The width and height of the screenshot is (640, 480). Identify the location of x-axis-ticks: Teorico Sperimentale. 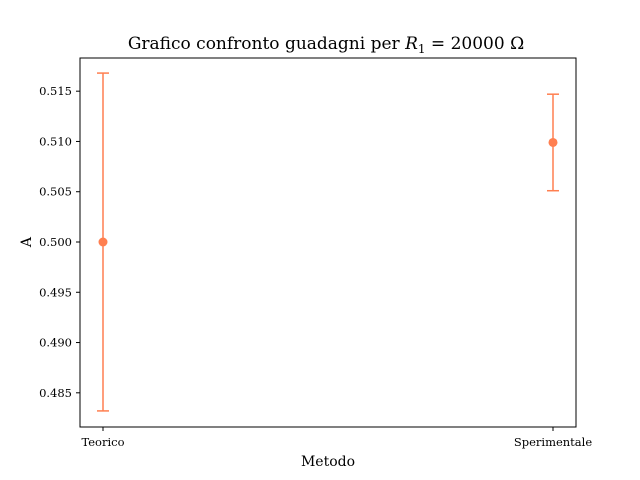
(336, 438).